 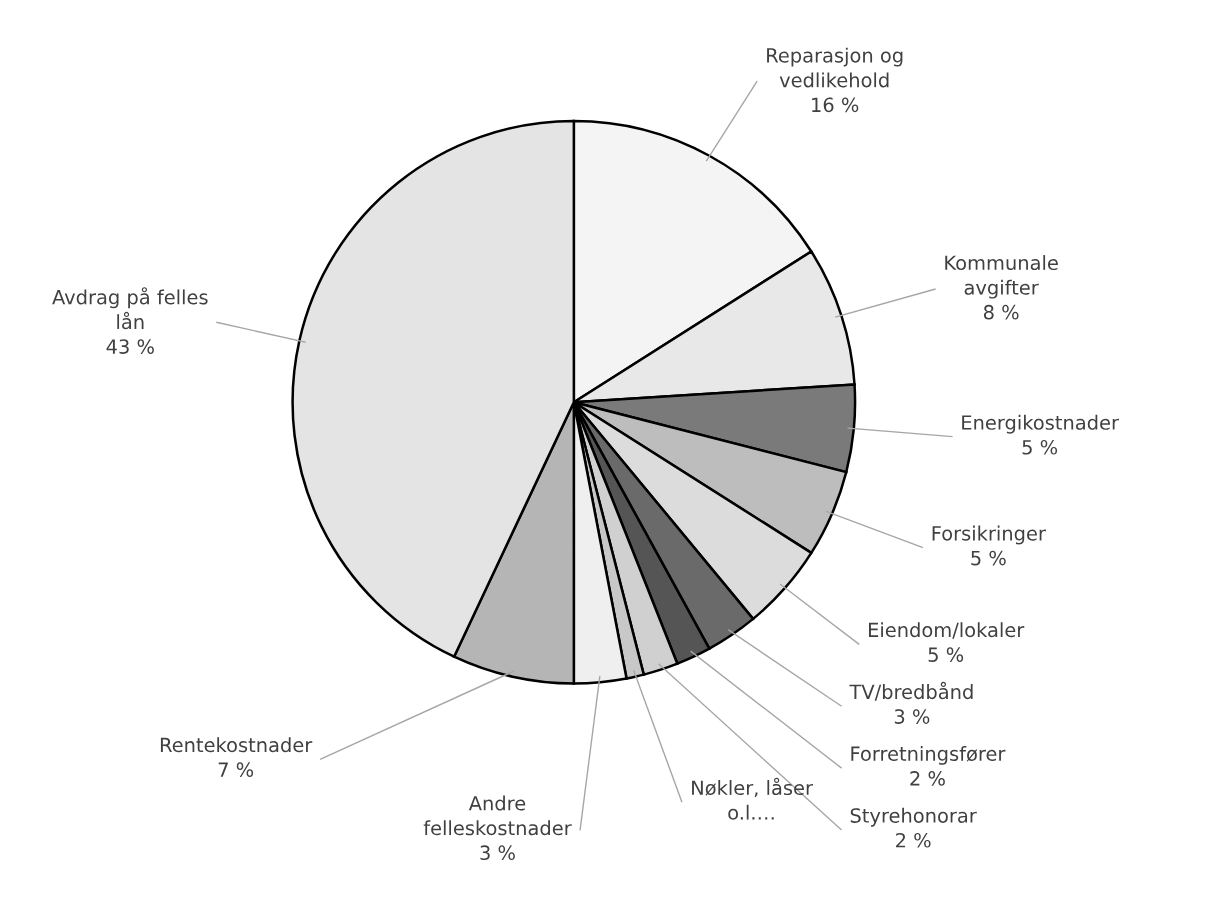 I want to click on slice-label: Rentekostnader, so click(x=236, y=745).